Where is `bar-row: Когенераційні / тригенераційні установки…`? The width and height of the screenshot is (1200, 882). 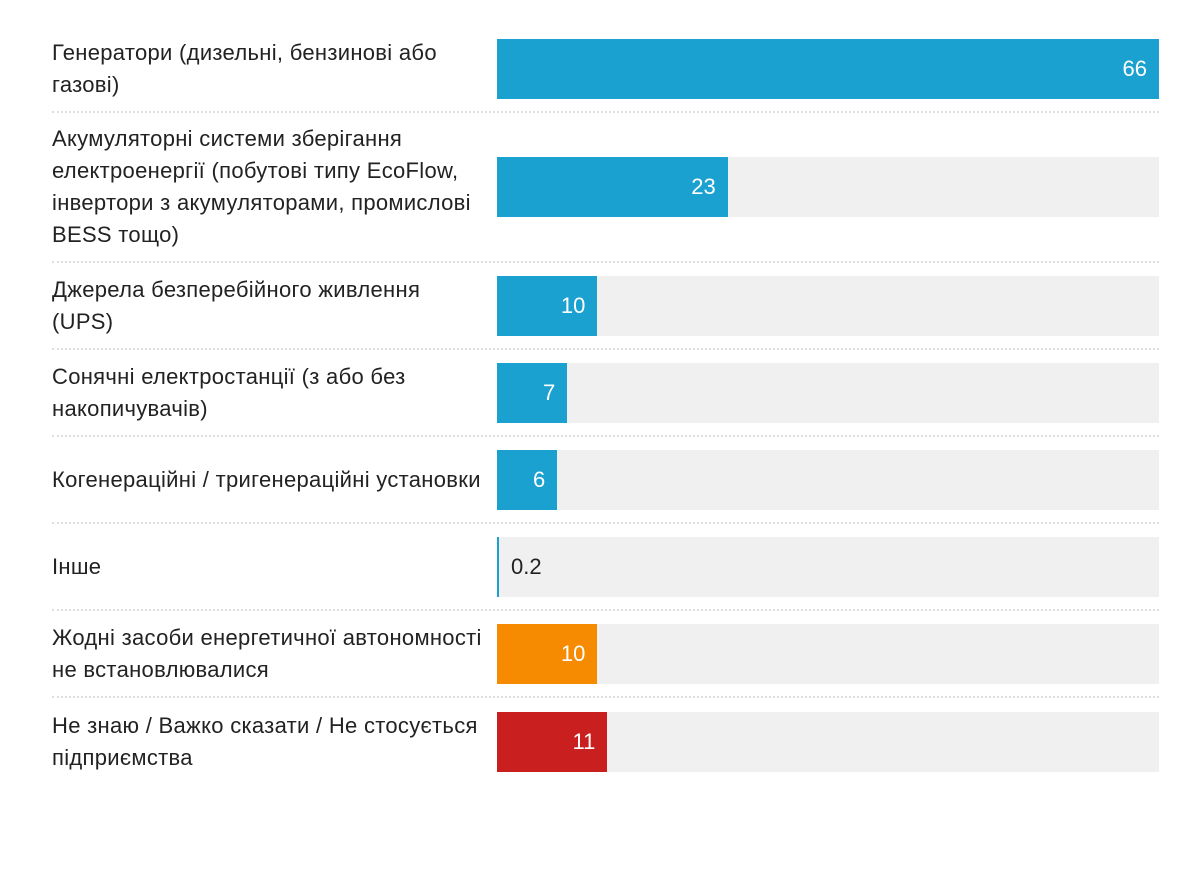 bar-row: Когенераційні / тригенераційні установки… is located at coordinates (605, 480).